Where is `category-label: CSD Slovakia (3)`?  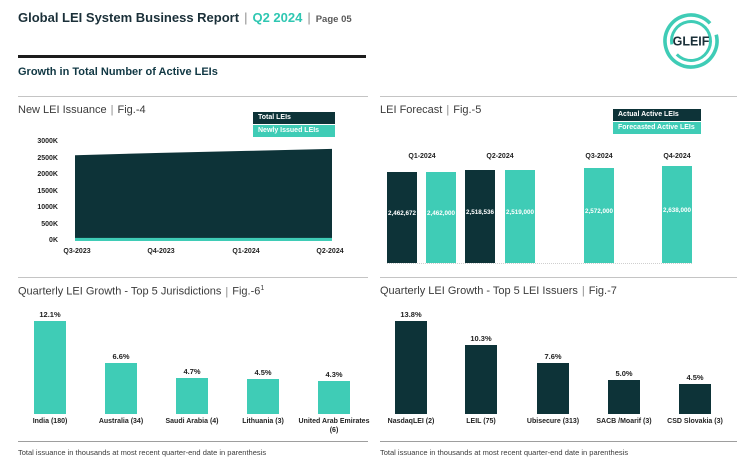
category-label: CSD Slovakia (3) is located at coordinates (695, 421).